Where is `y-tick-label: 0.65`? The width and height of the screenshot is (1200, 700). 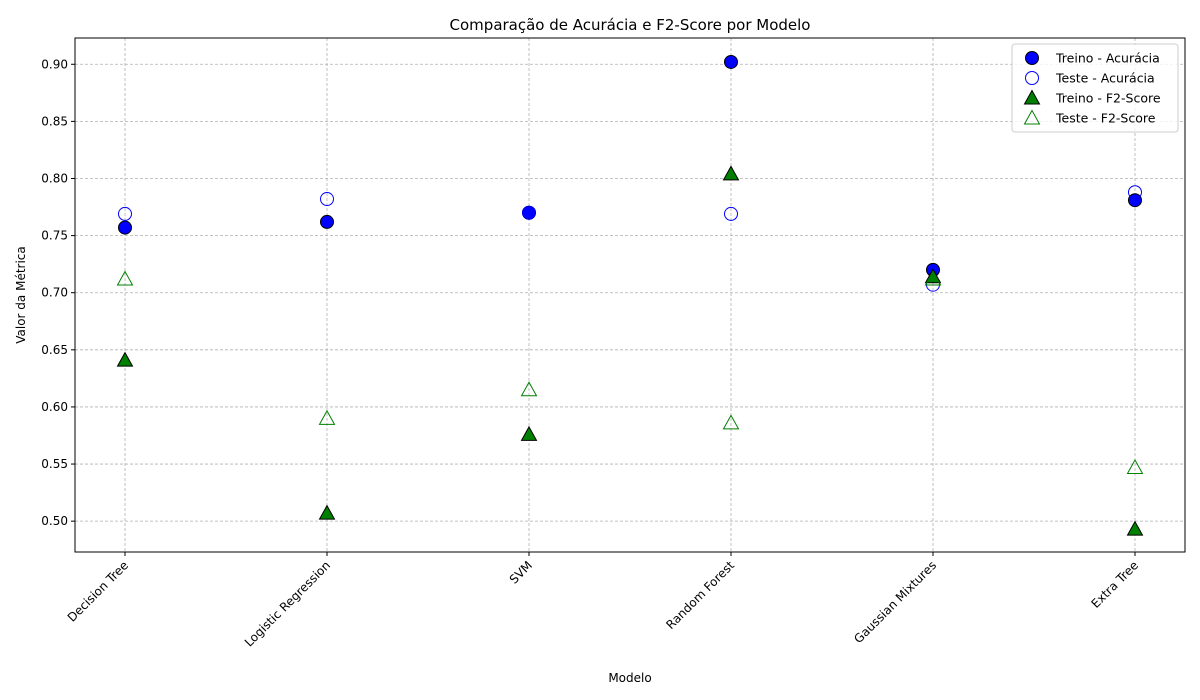
y-tick-label: 0.65 is located at coordinates (54, 350).